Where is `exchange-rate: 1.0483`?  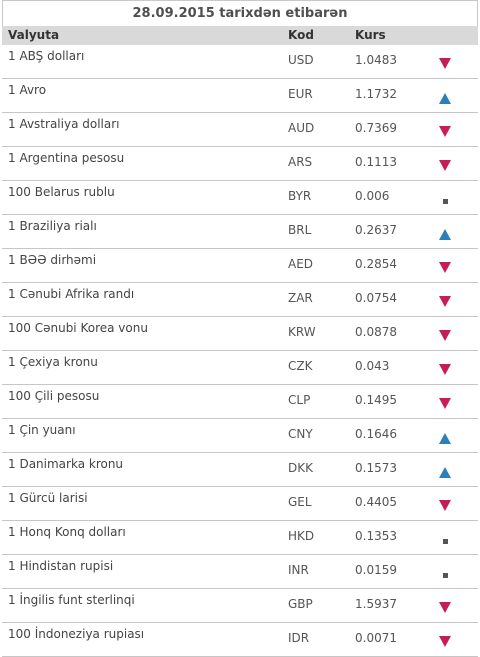
exchange-rate: 1.0483 is located at coordinates (376, 60).